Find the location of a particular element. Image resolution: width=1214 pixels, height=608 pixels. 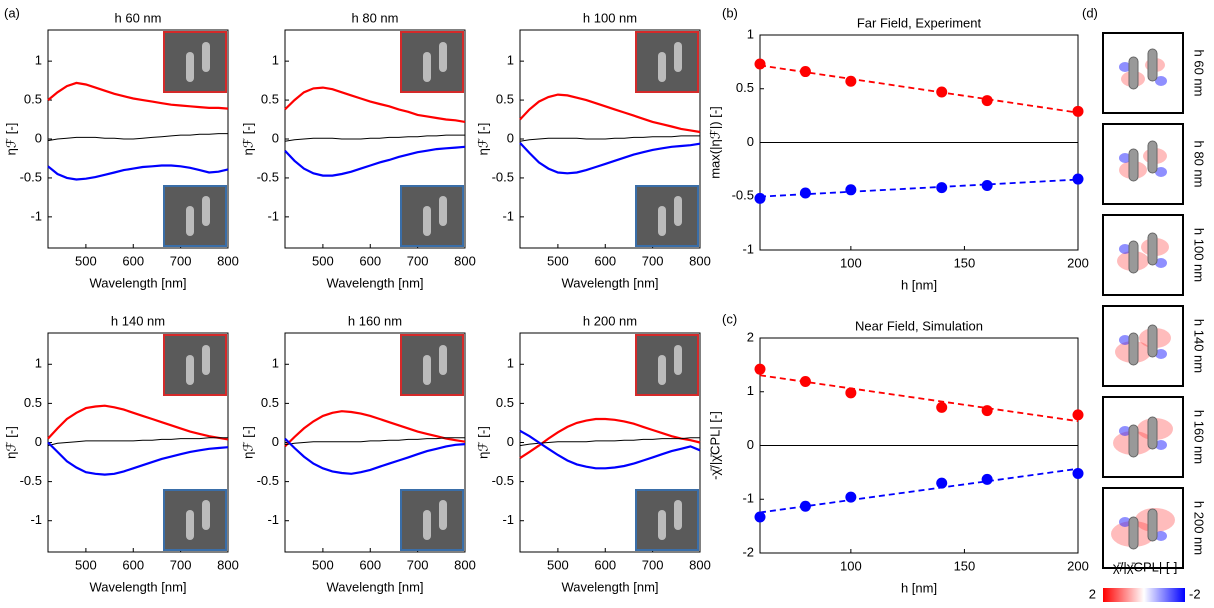

map-label: h 140 nm is located at coordinates (1199, 346).